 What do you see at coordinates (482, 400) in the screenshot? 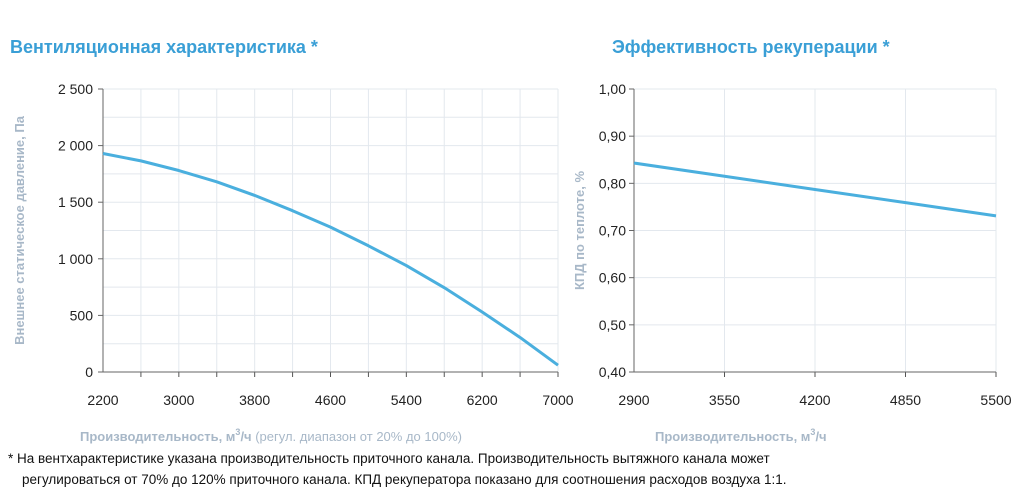
I see `x-tick-label: 6200` at bounding box center [482, 400].